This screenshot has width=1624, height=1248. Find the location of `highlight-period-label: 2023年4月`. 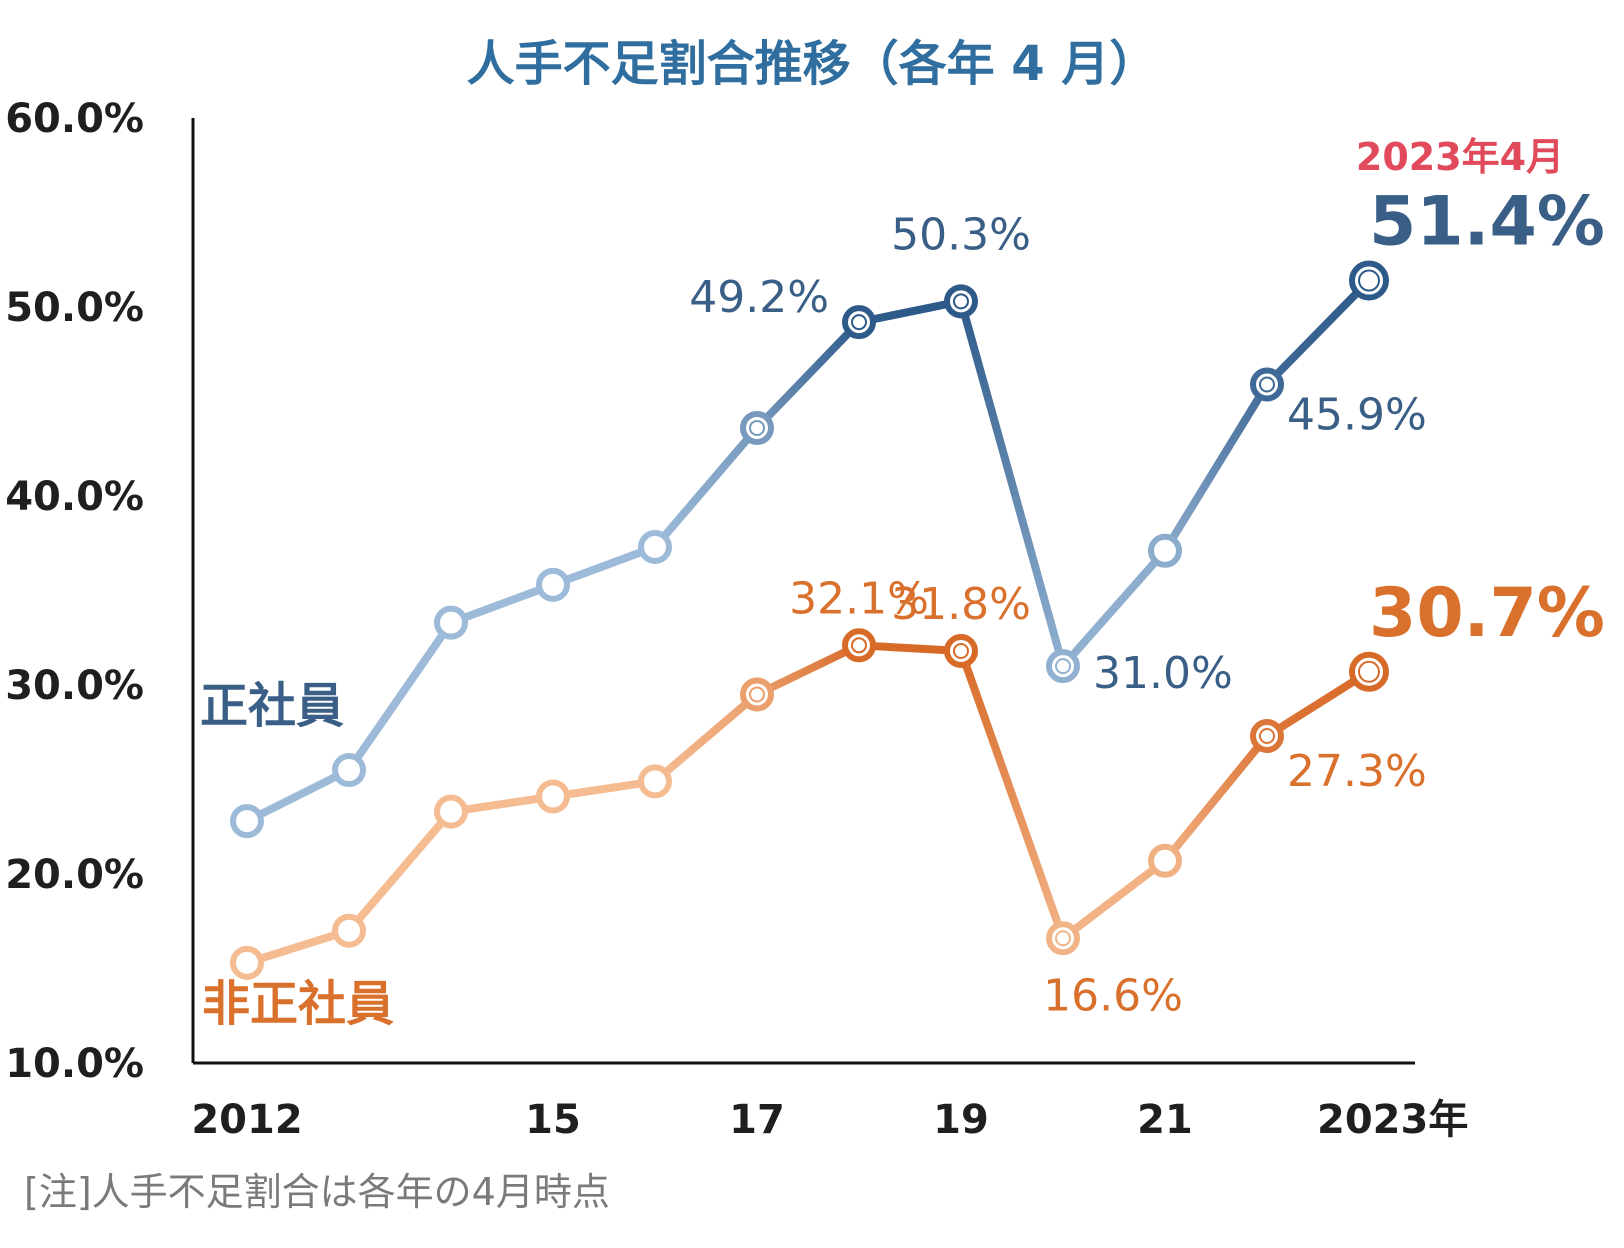

highlight-period-label: 2023年4月 is located at coordinates (1460, 157).